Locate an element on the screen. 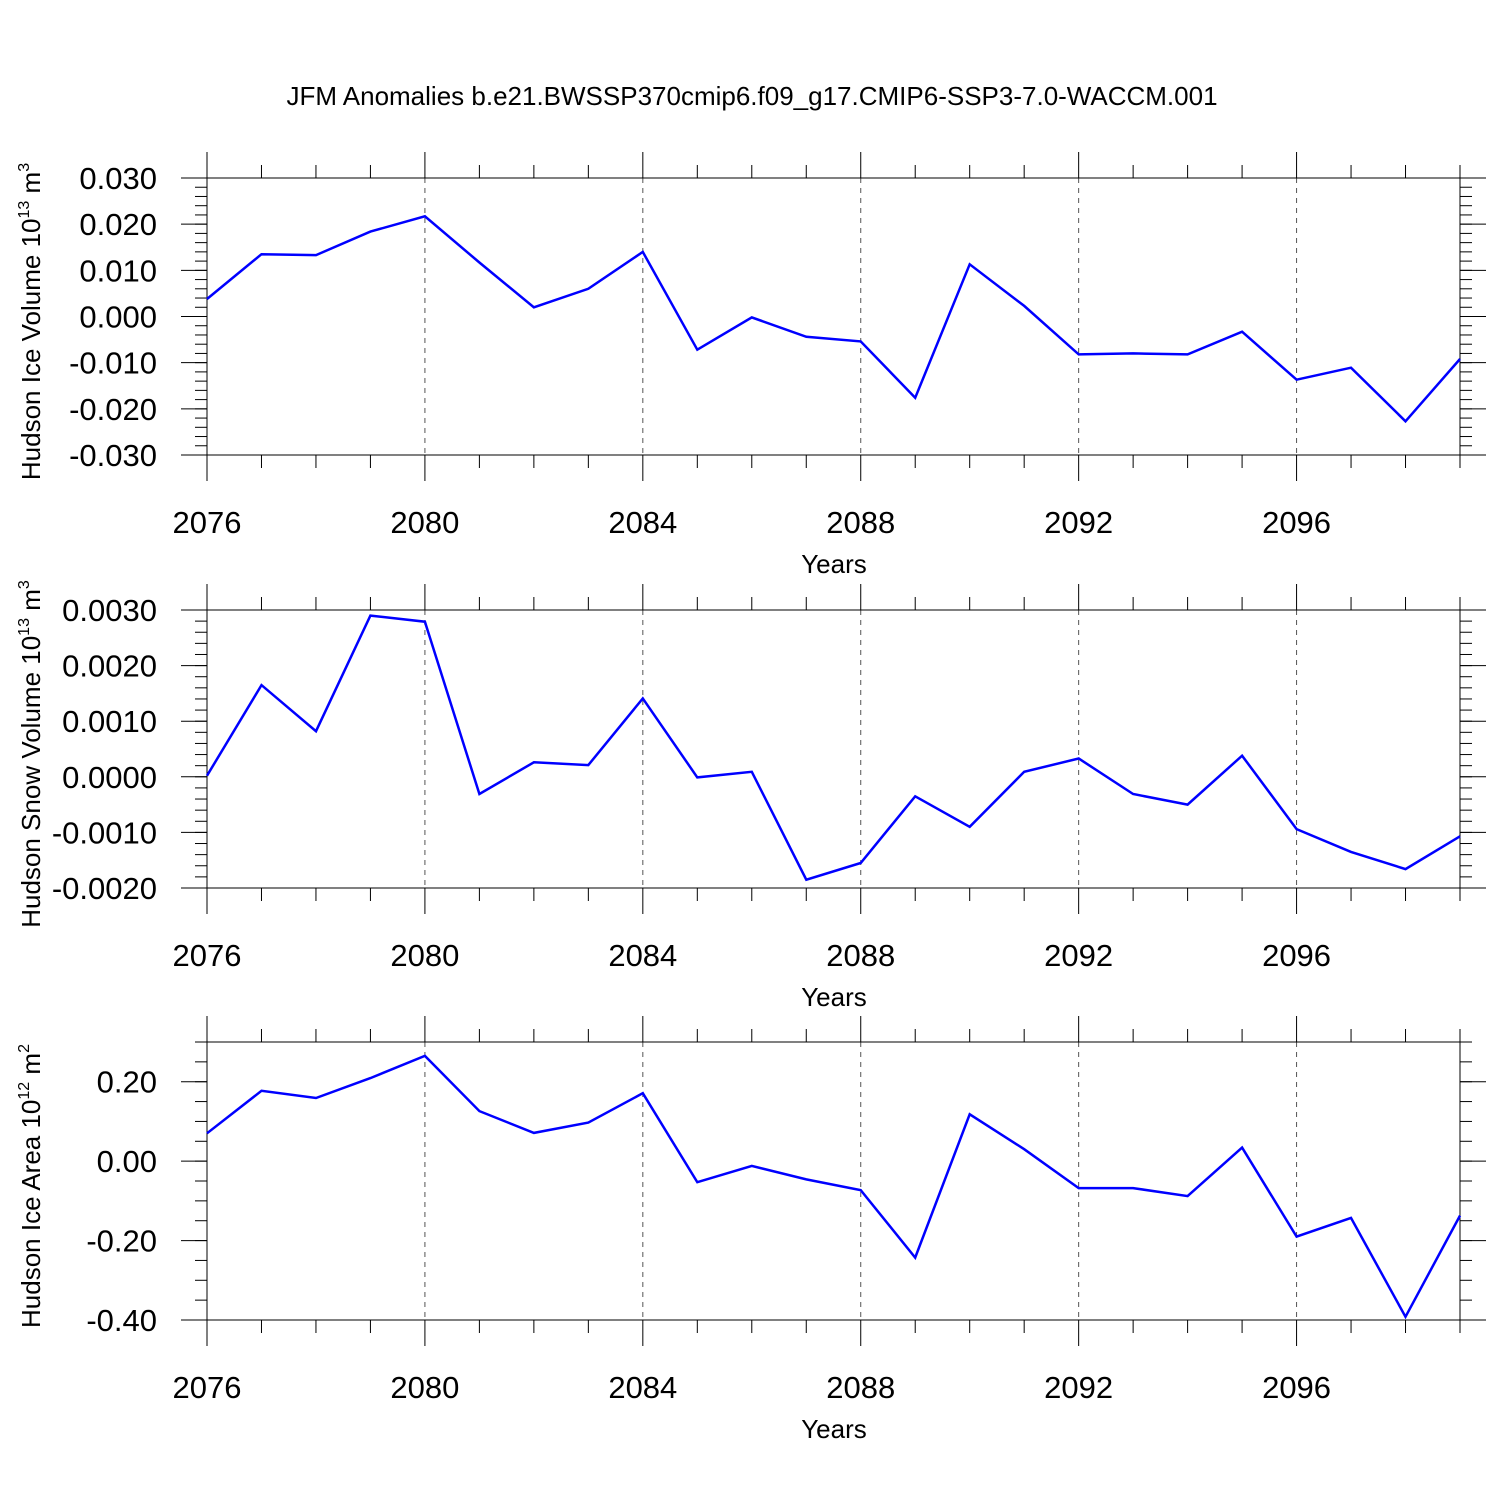 The height and width of the screenshot is (1500, 1500). y-tick-label: -0.010 is located at coordinates (113, 363).